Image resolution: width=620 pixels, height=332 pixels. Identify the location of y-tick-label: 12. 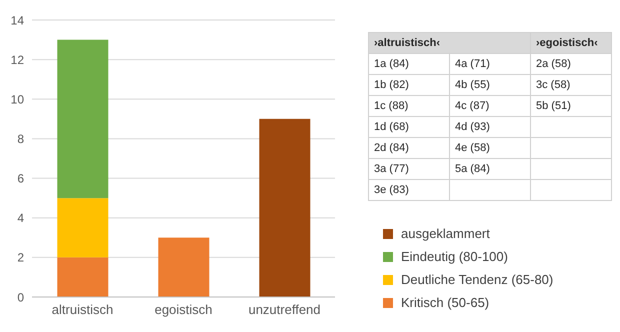
(17, 59).